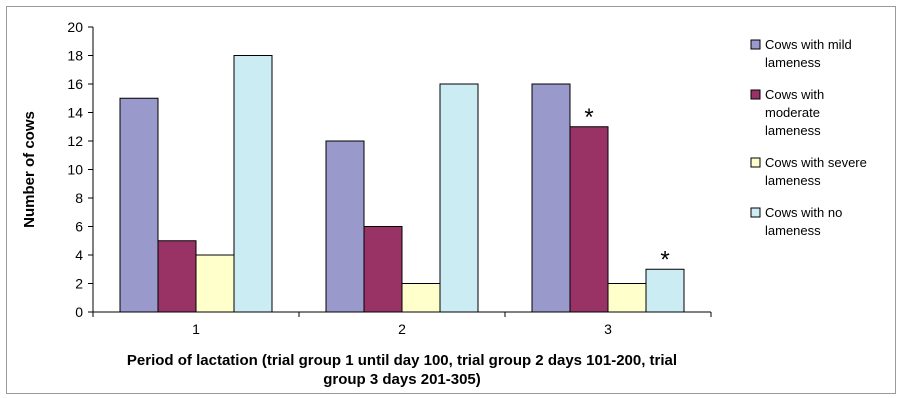 This screenshot has height=398, width=901. What do you see at coordinates (794, 112) in the screenshot?
I see `legend-label: Cows with moderate lameness` at bounding box center [794, 112].